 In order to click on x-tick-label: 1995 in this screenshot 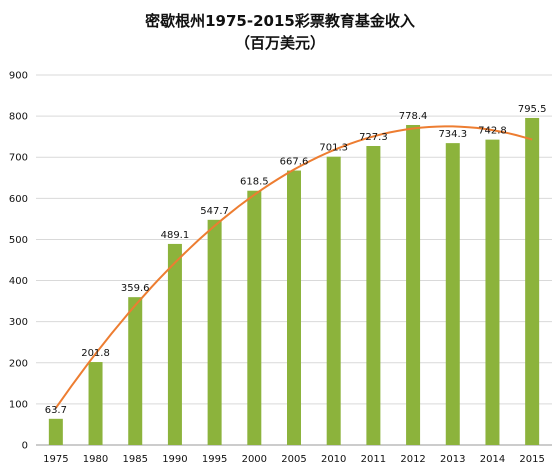, I will do `click(214, 459)`.